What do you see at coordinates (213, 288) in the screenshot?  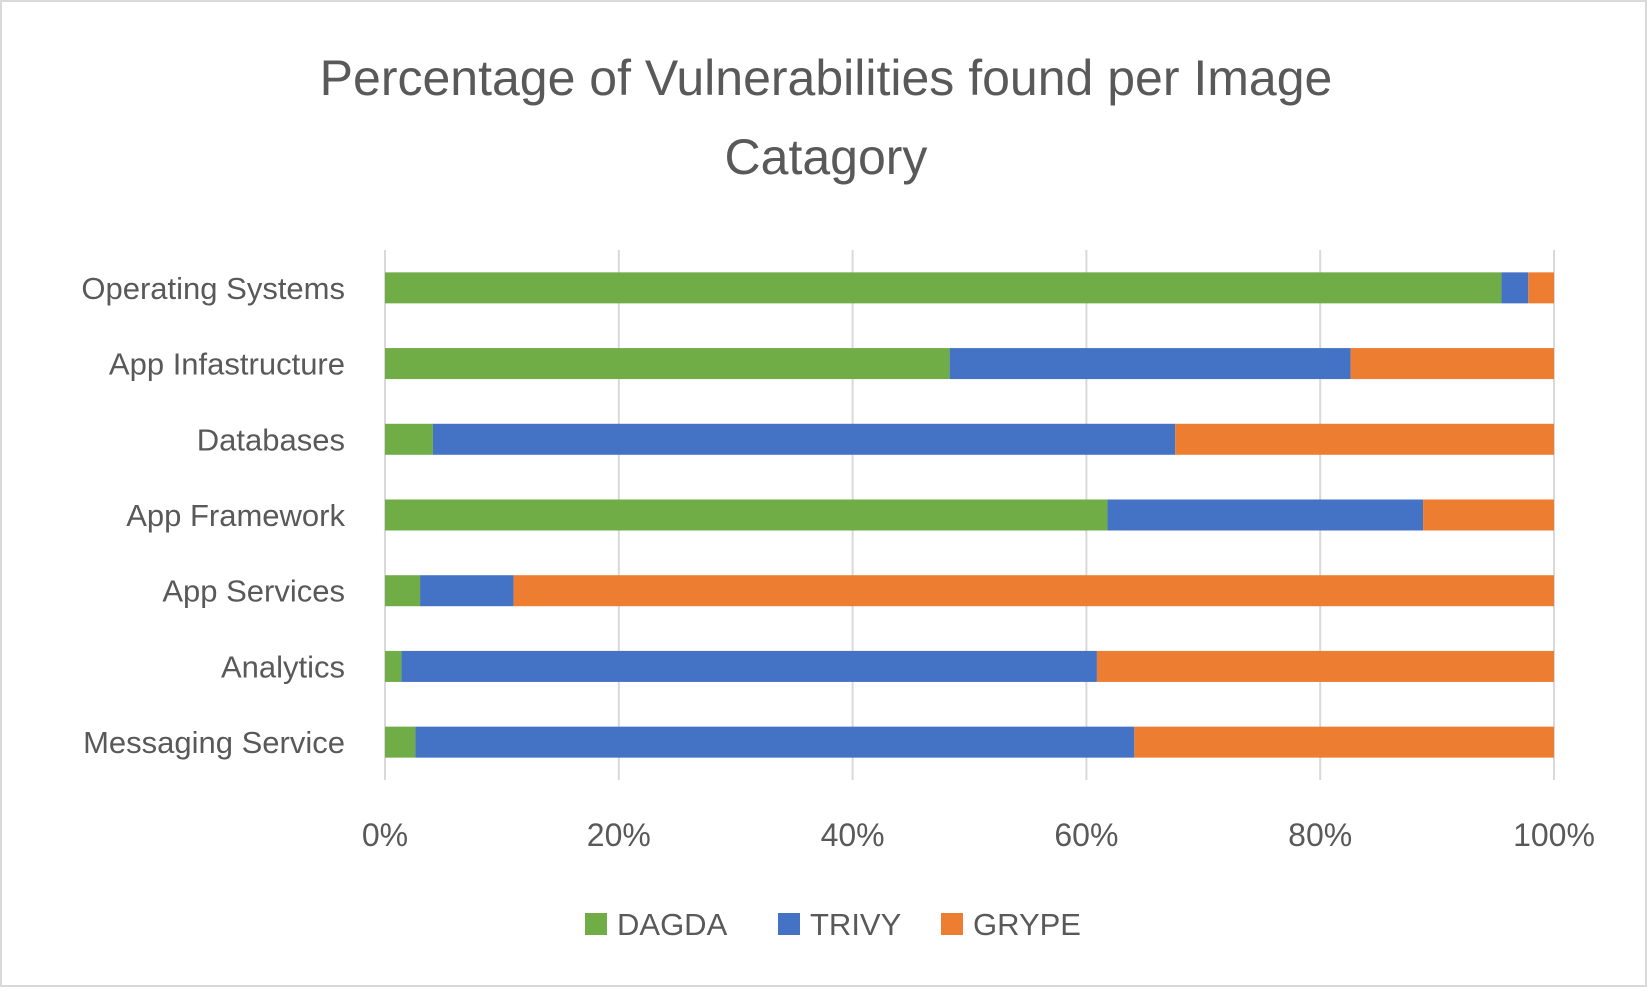 I see `category-label: Operating Systems` at bounding box center [213, 288].